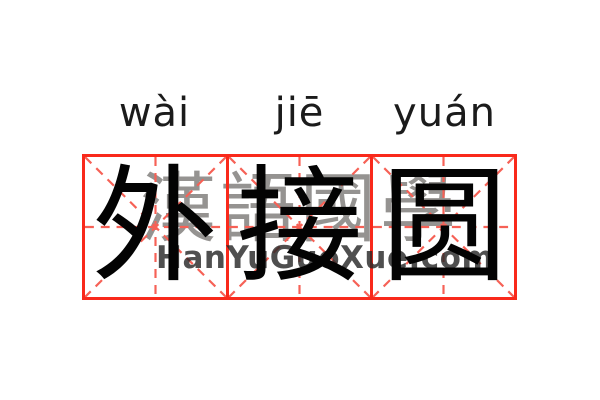 Image resolution: width=600 pixels, height=400 pixels. I want to click on hanzi-character-1: 外, so click(154, 226).